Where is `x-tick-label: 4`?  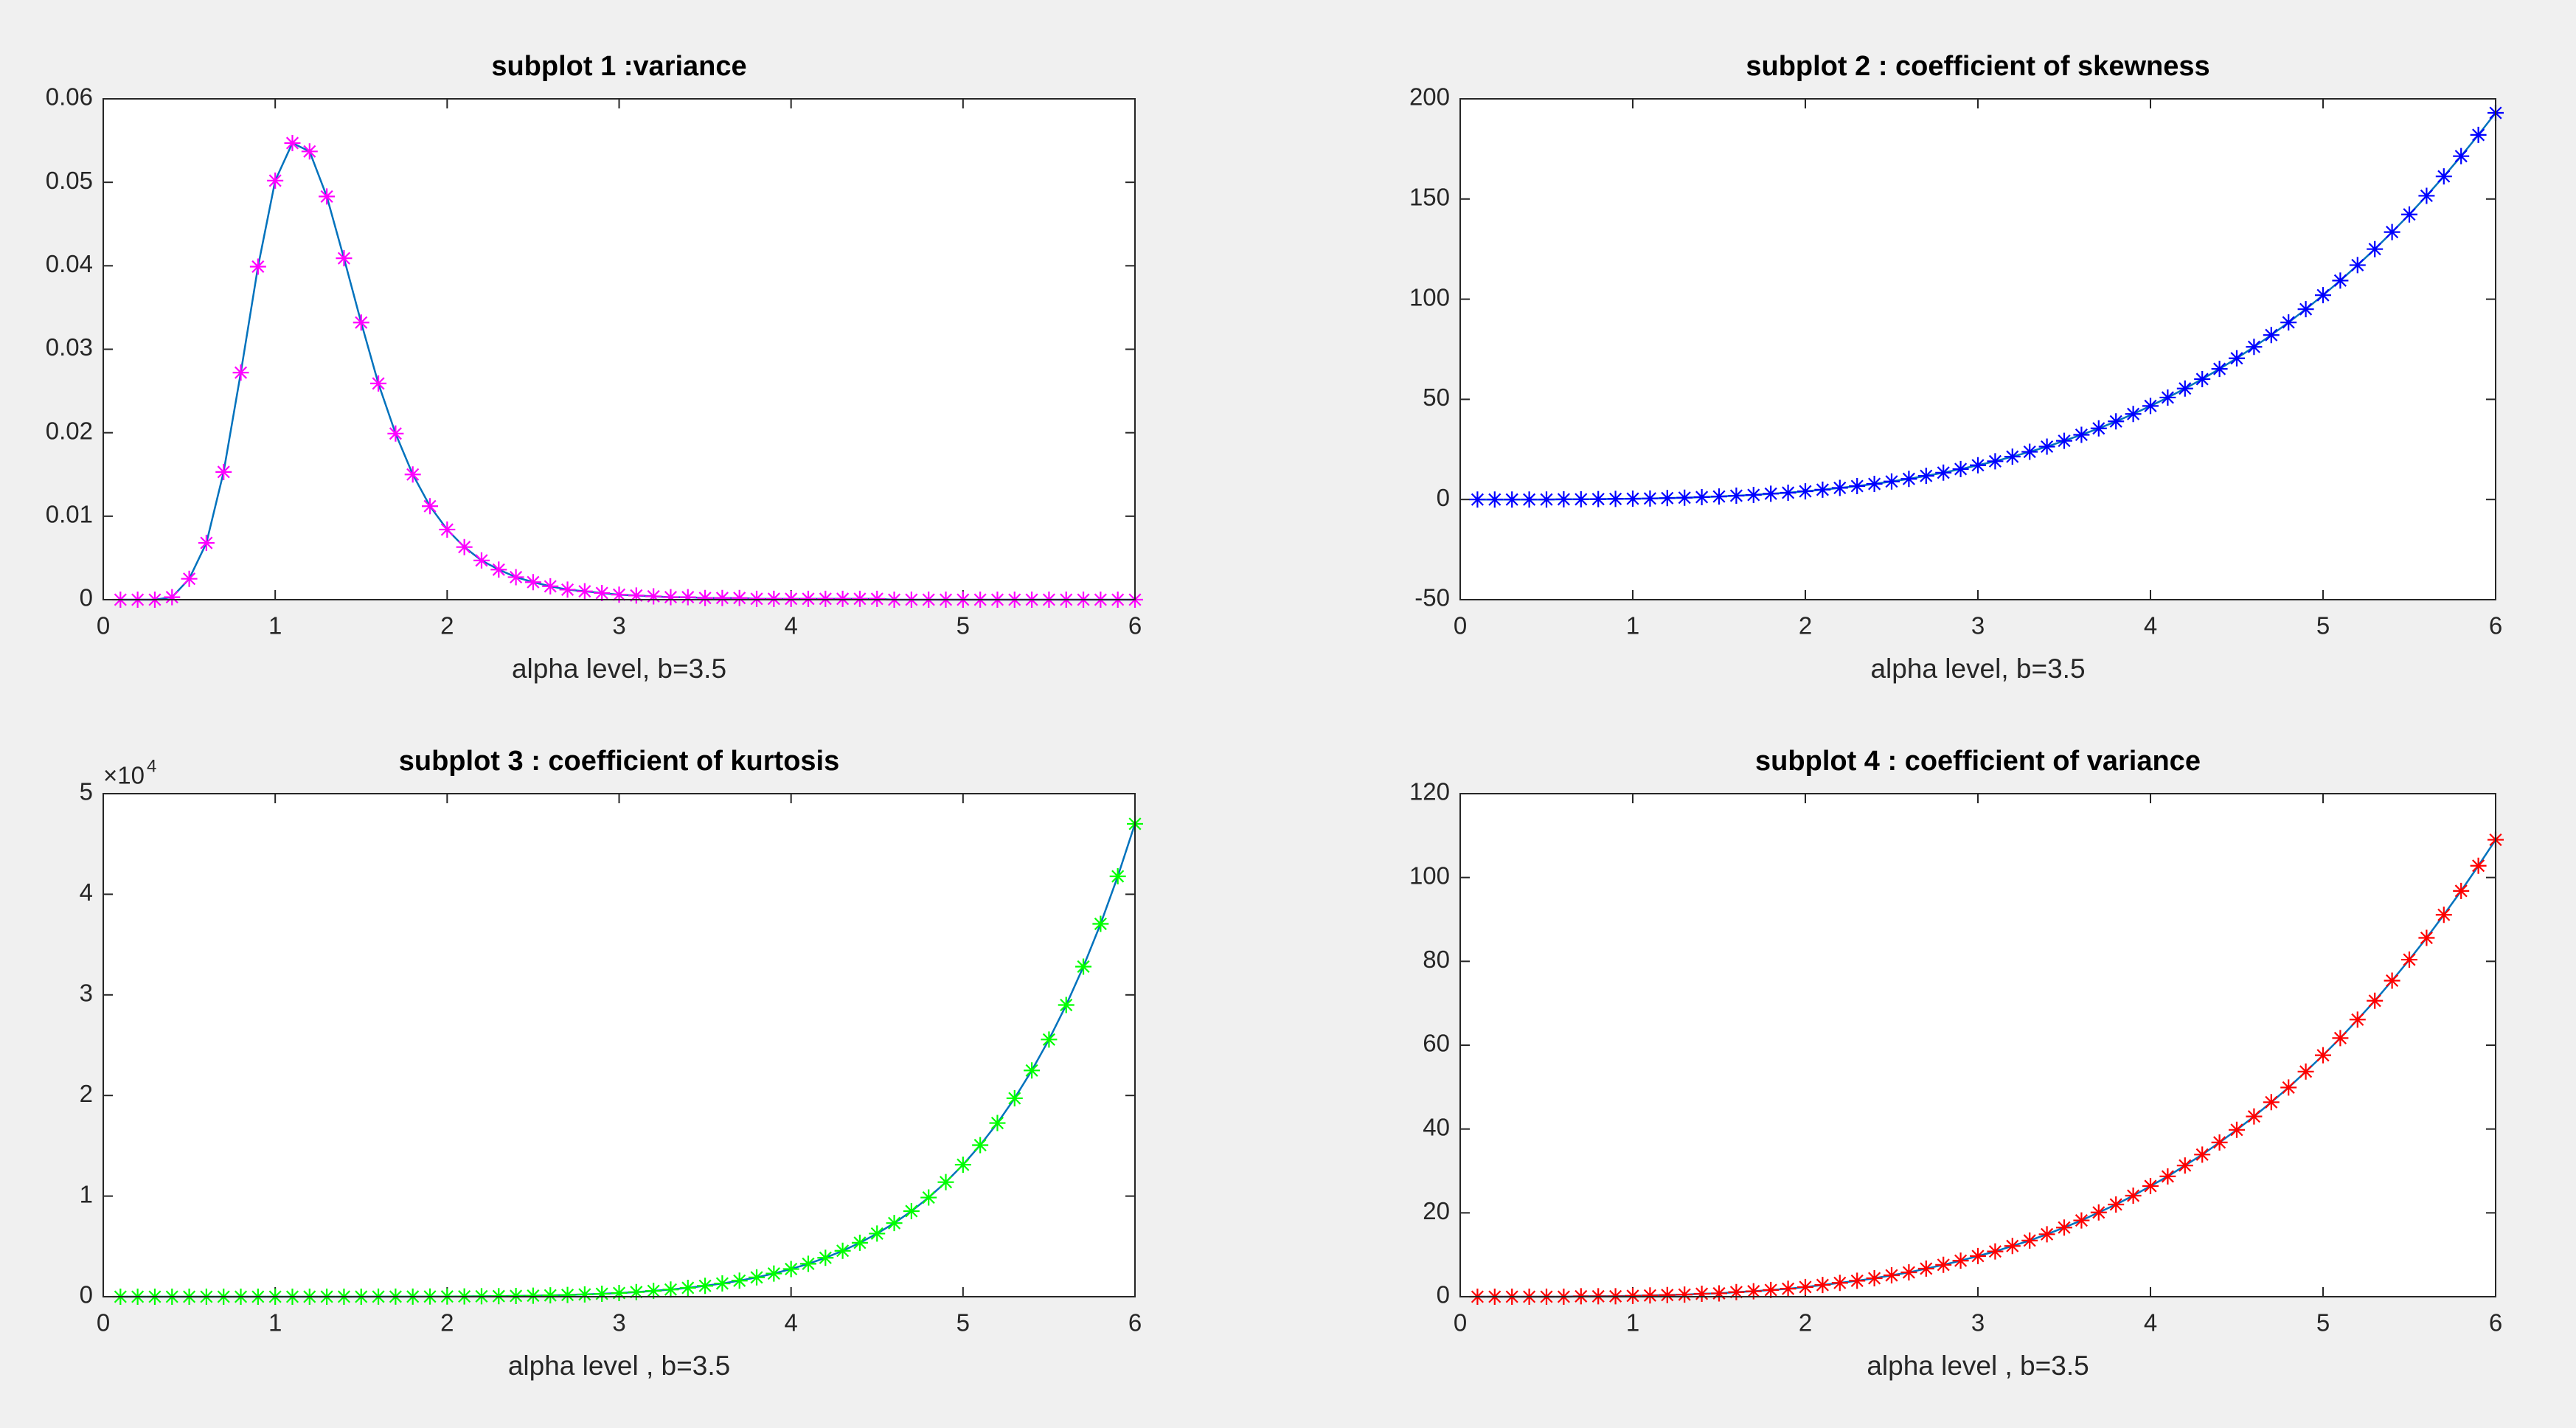
x-tick-label: 4 is located at coordinates (2150, 626).